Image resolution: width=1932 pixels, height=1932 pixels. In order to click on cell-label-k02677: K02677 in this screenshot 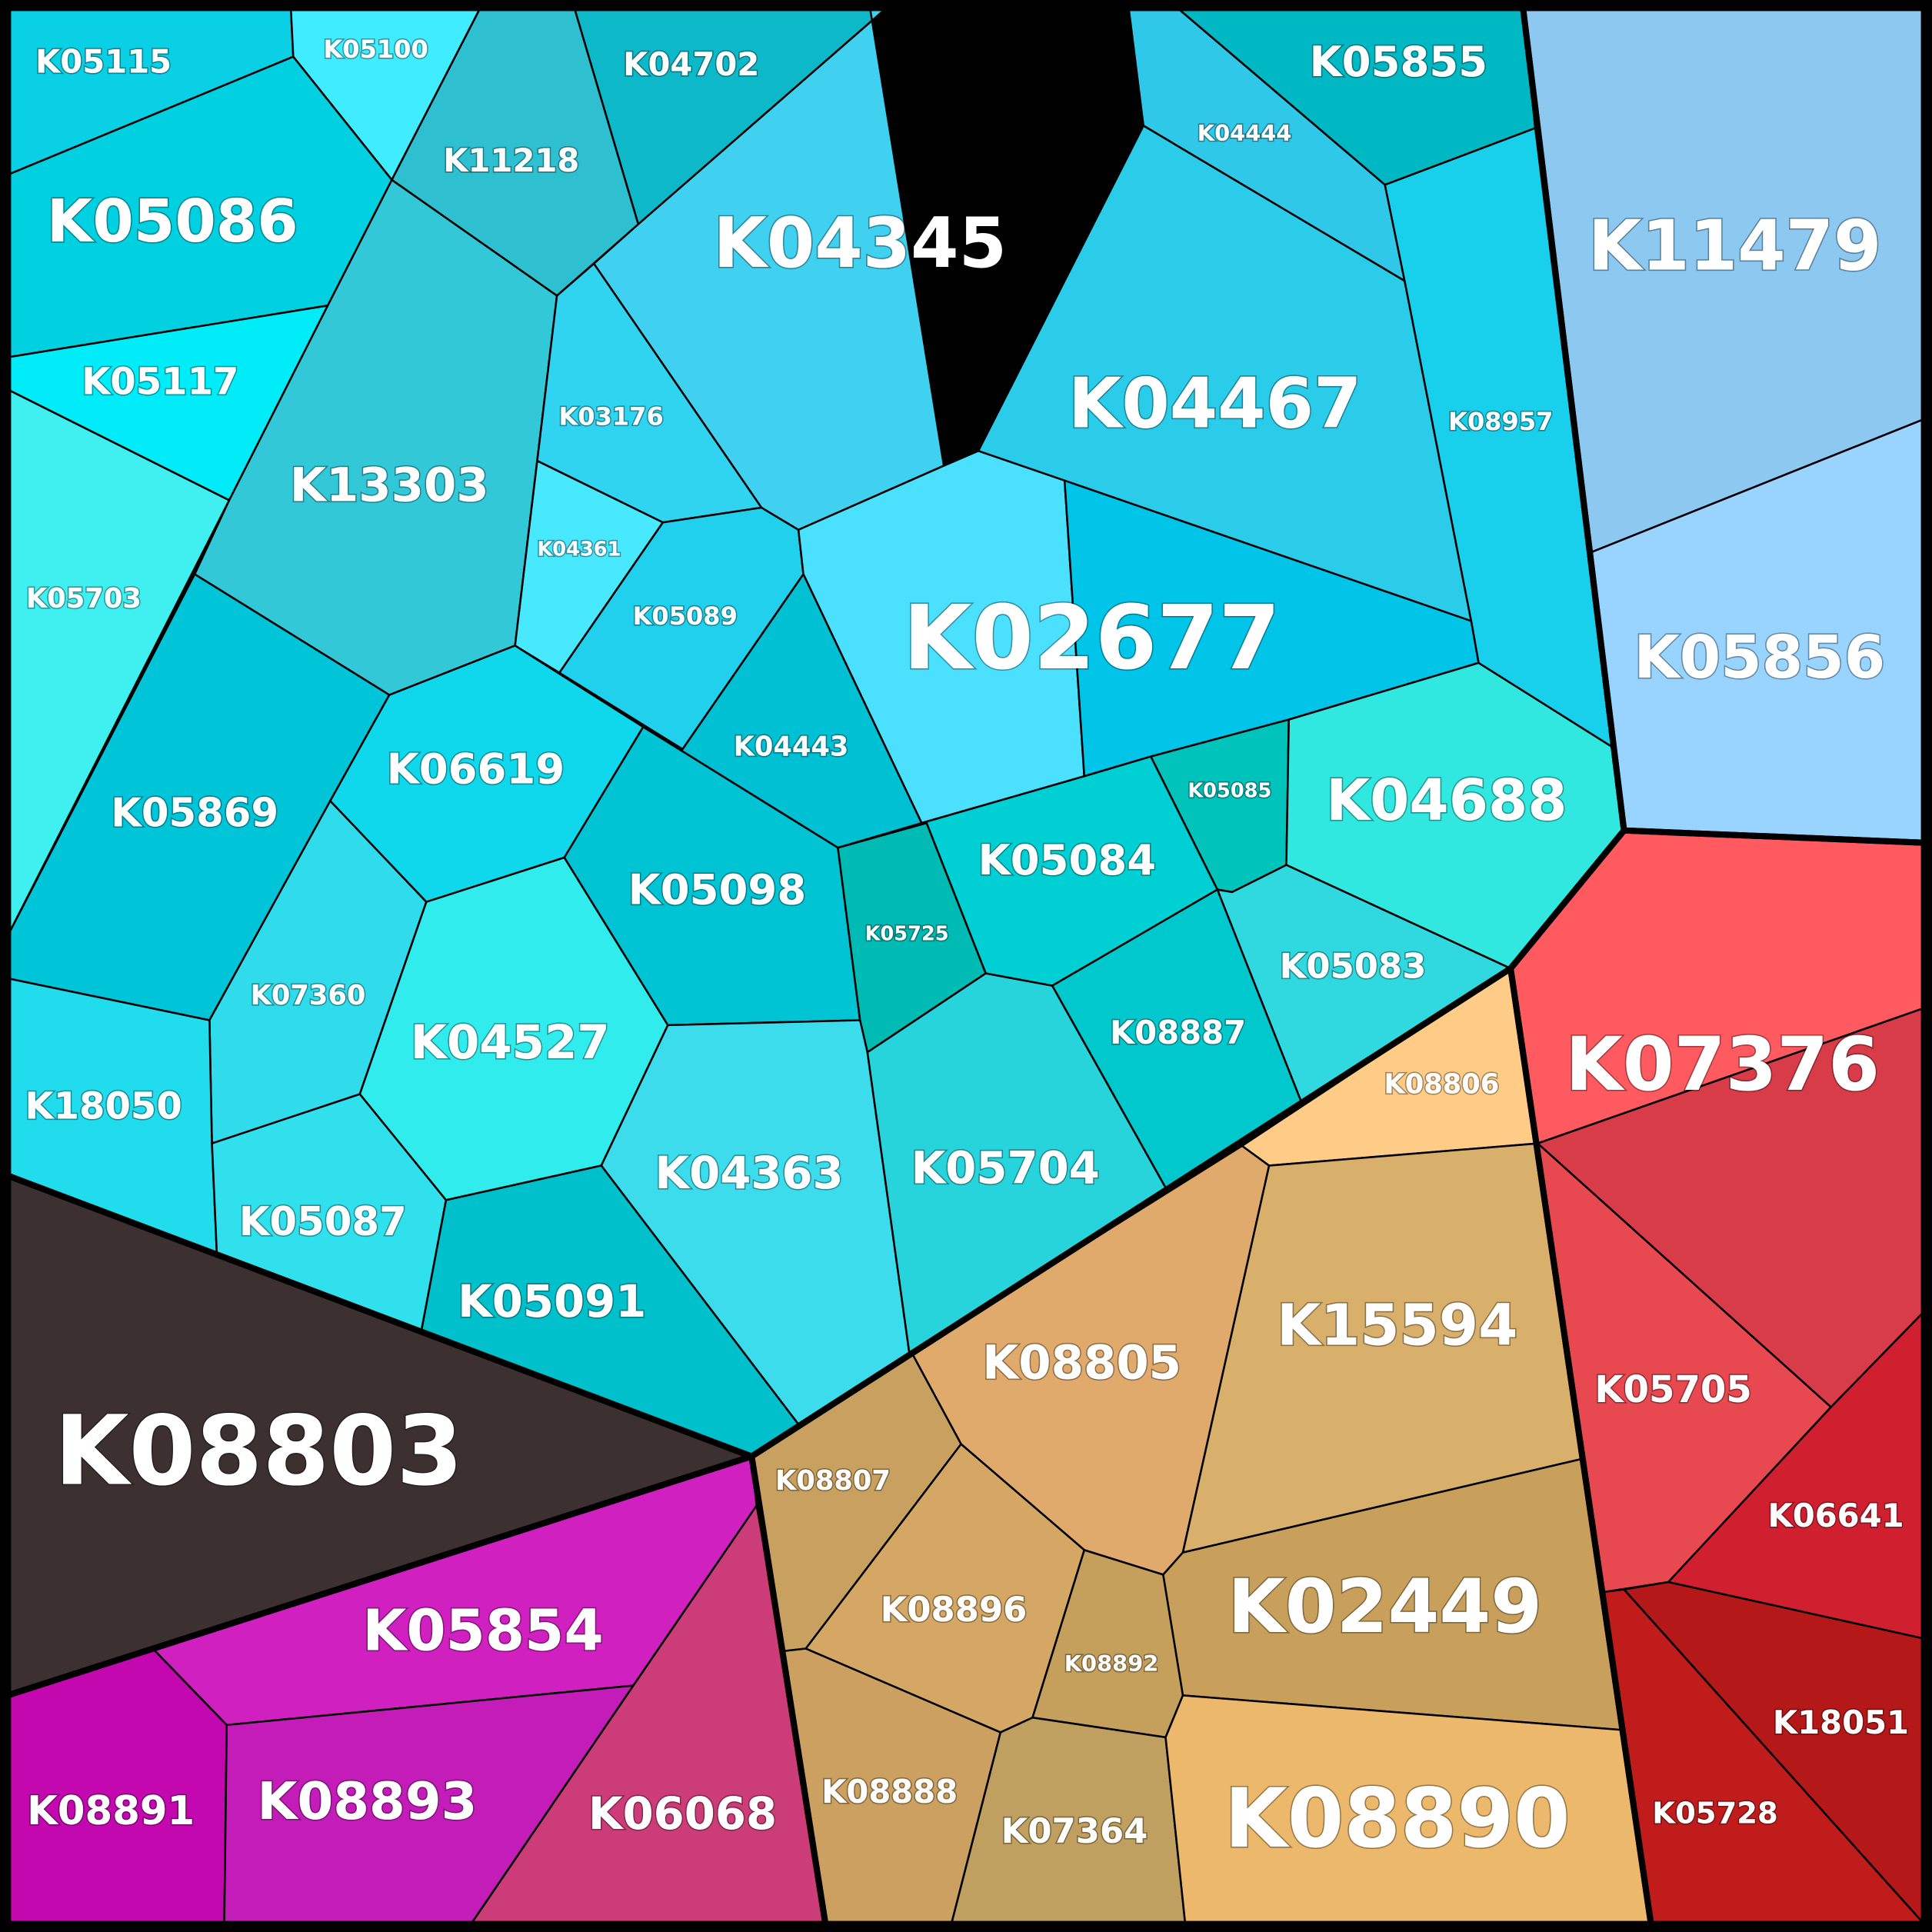, I will do `click(1092, 638)`.